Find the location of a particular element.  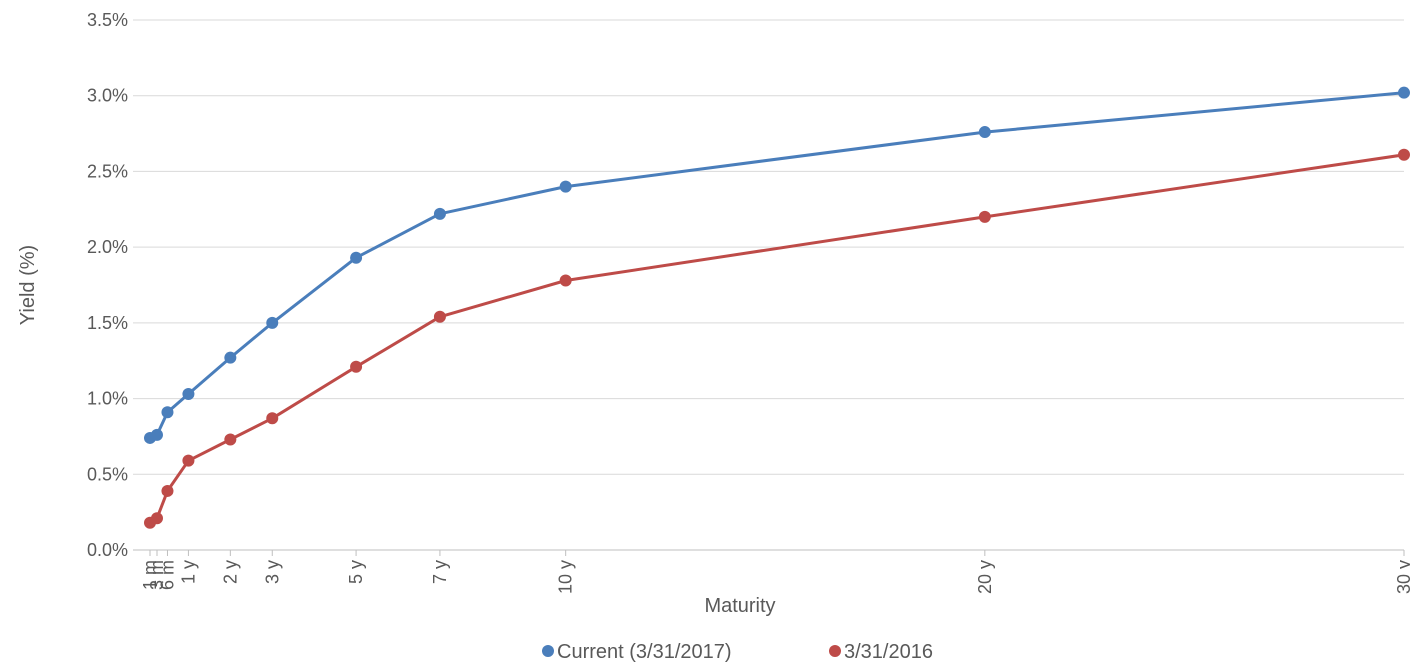

x-tick-label: 20 y is located at coordinates (985, 577).